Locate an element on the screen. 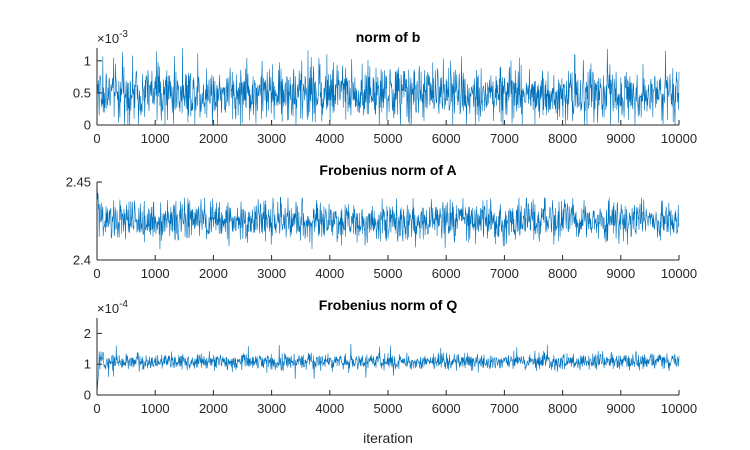 The width and height of the screenshot is (750, 450). y-axis-multiplier: ×10⁻³ is located at coordinates (112, 37).